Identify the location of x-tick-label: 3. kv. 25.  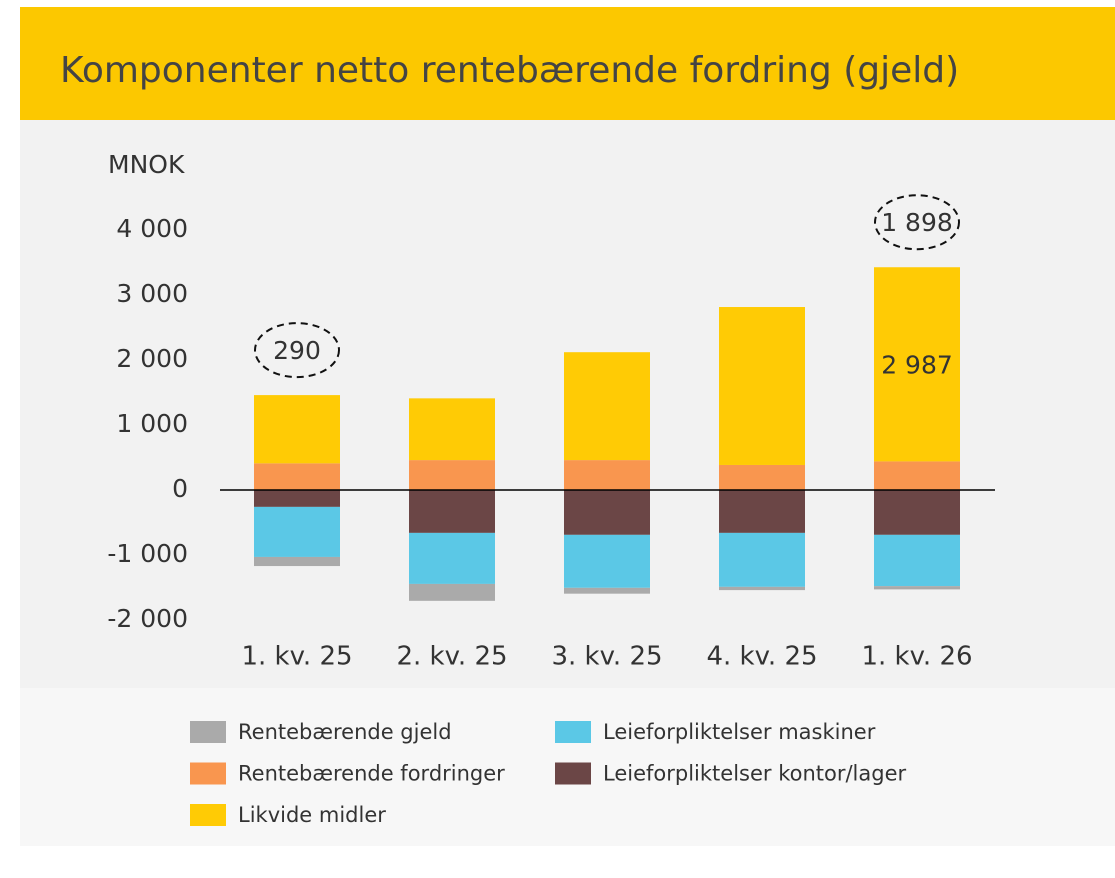
(606, 657).